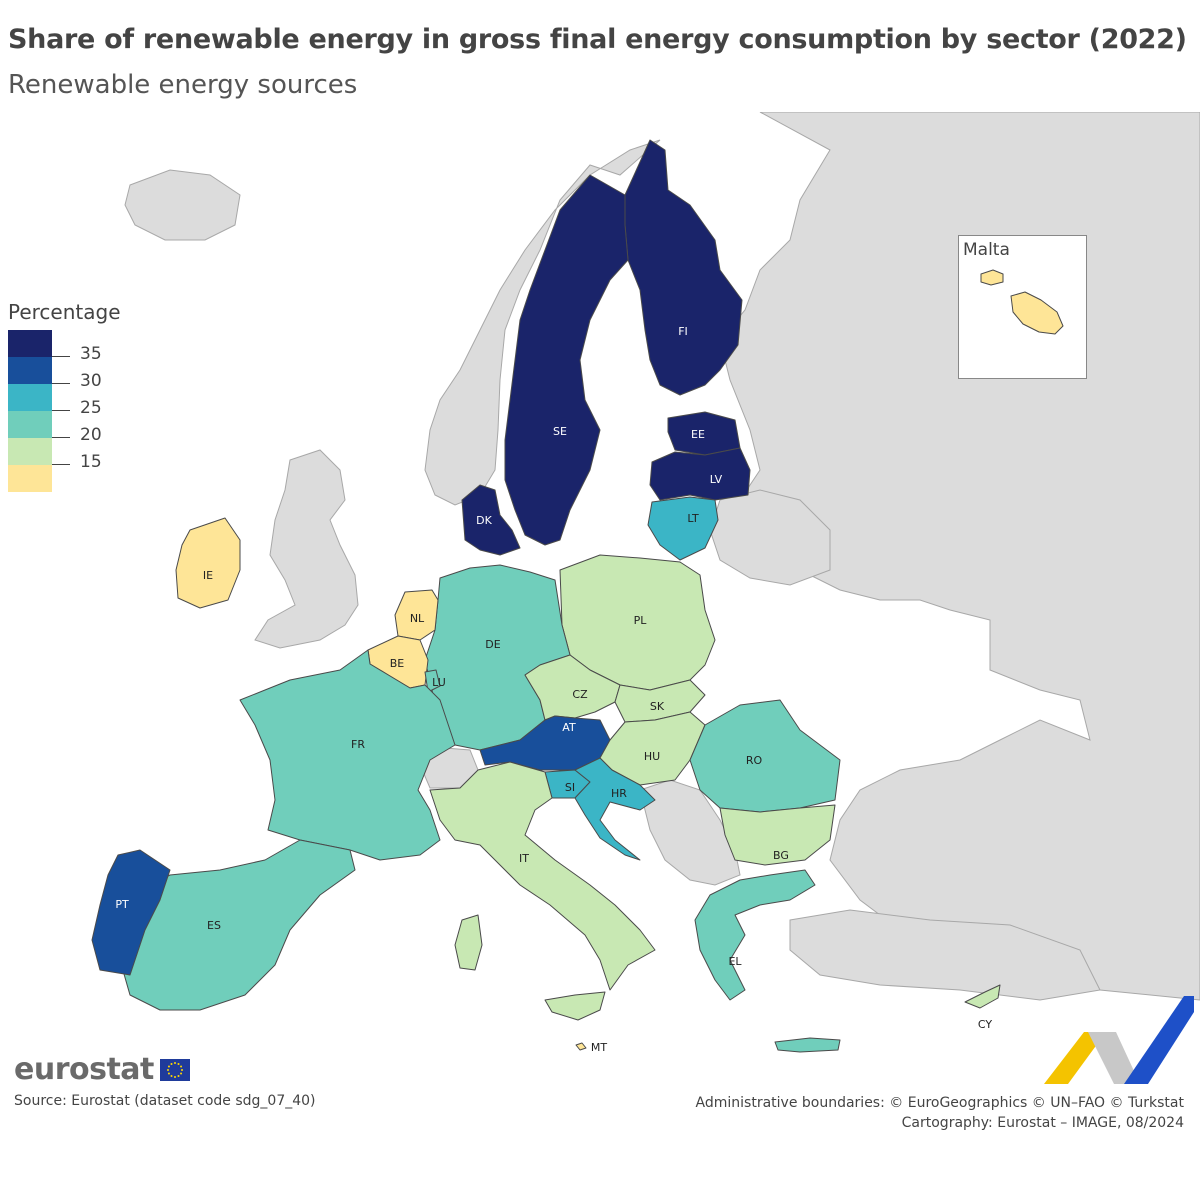 Image resolution: width=1200 pixels, height=1200 pixels. What do you see at coordinates (777, 835) in the screenshot?
I see `country-BG` at bounding box center [777, 835].